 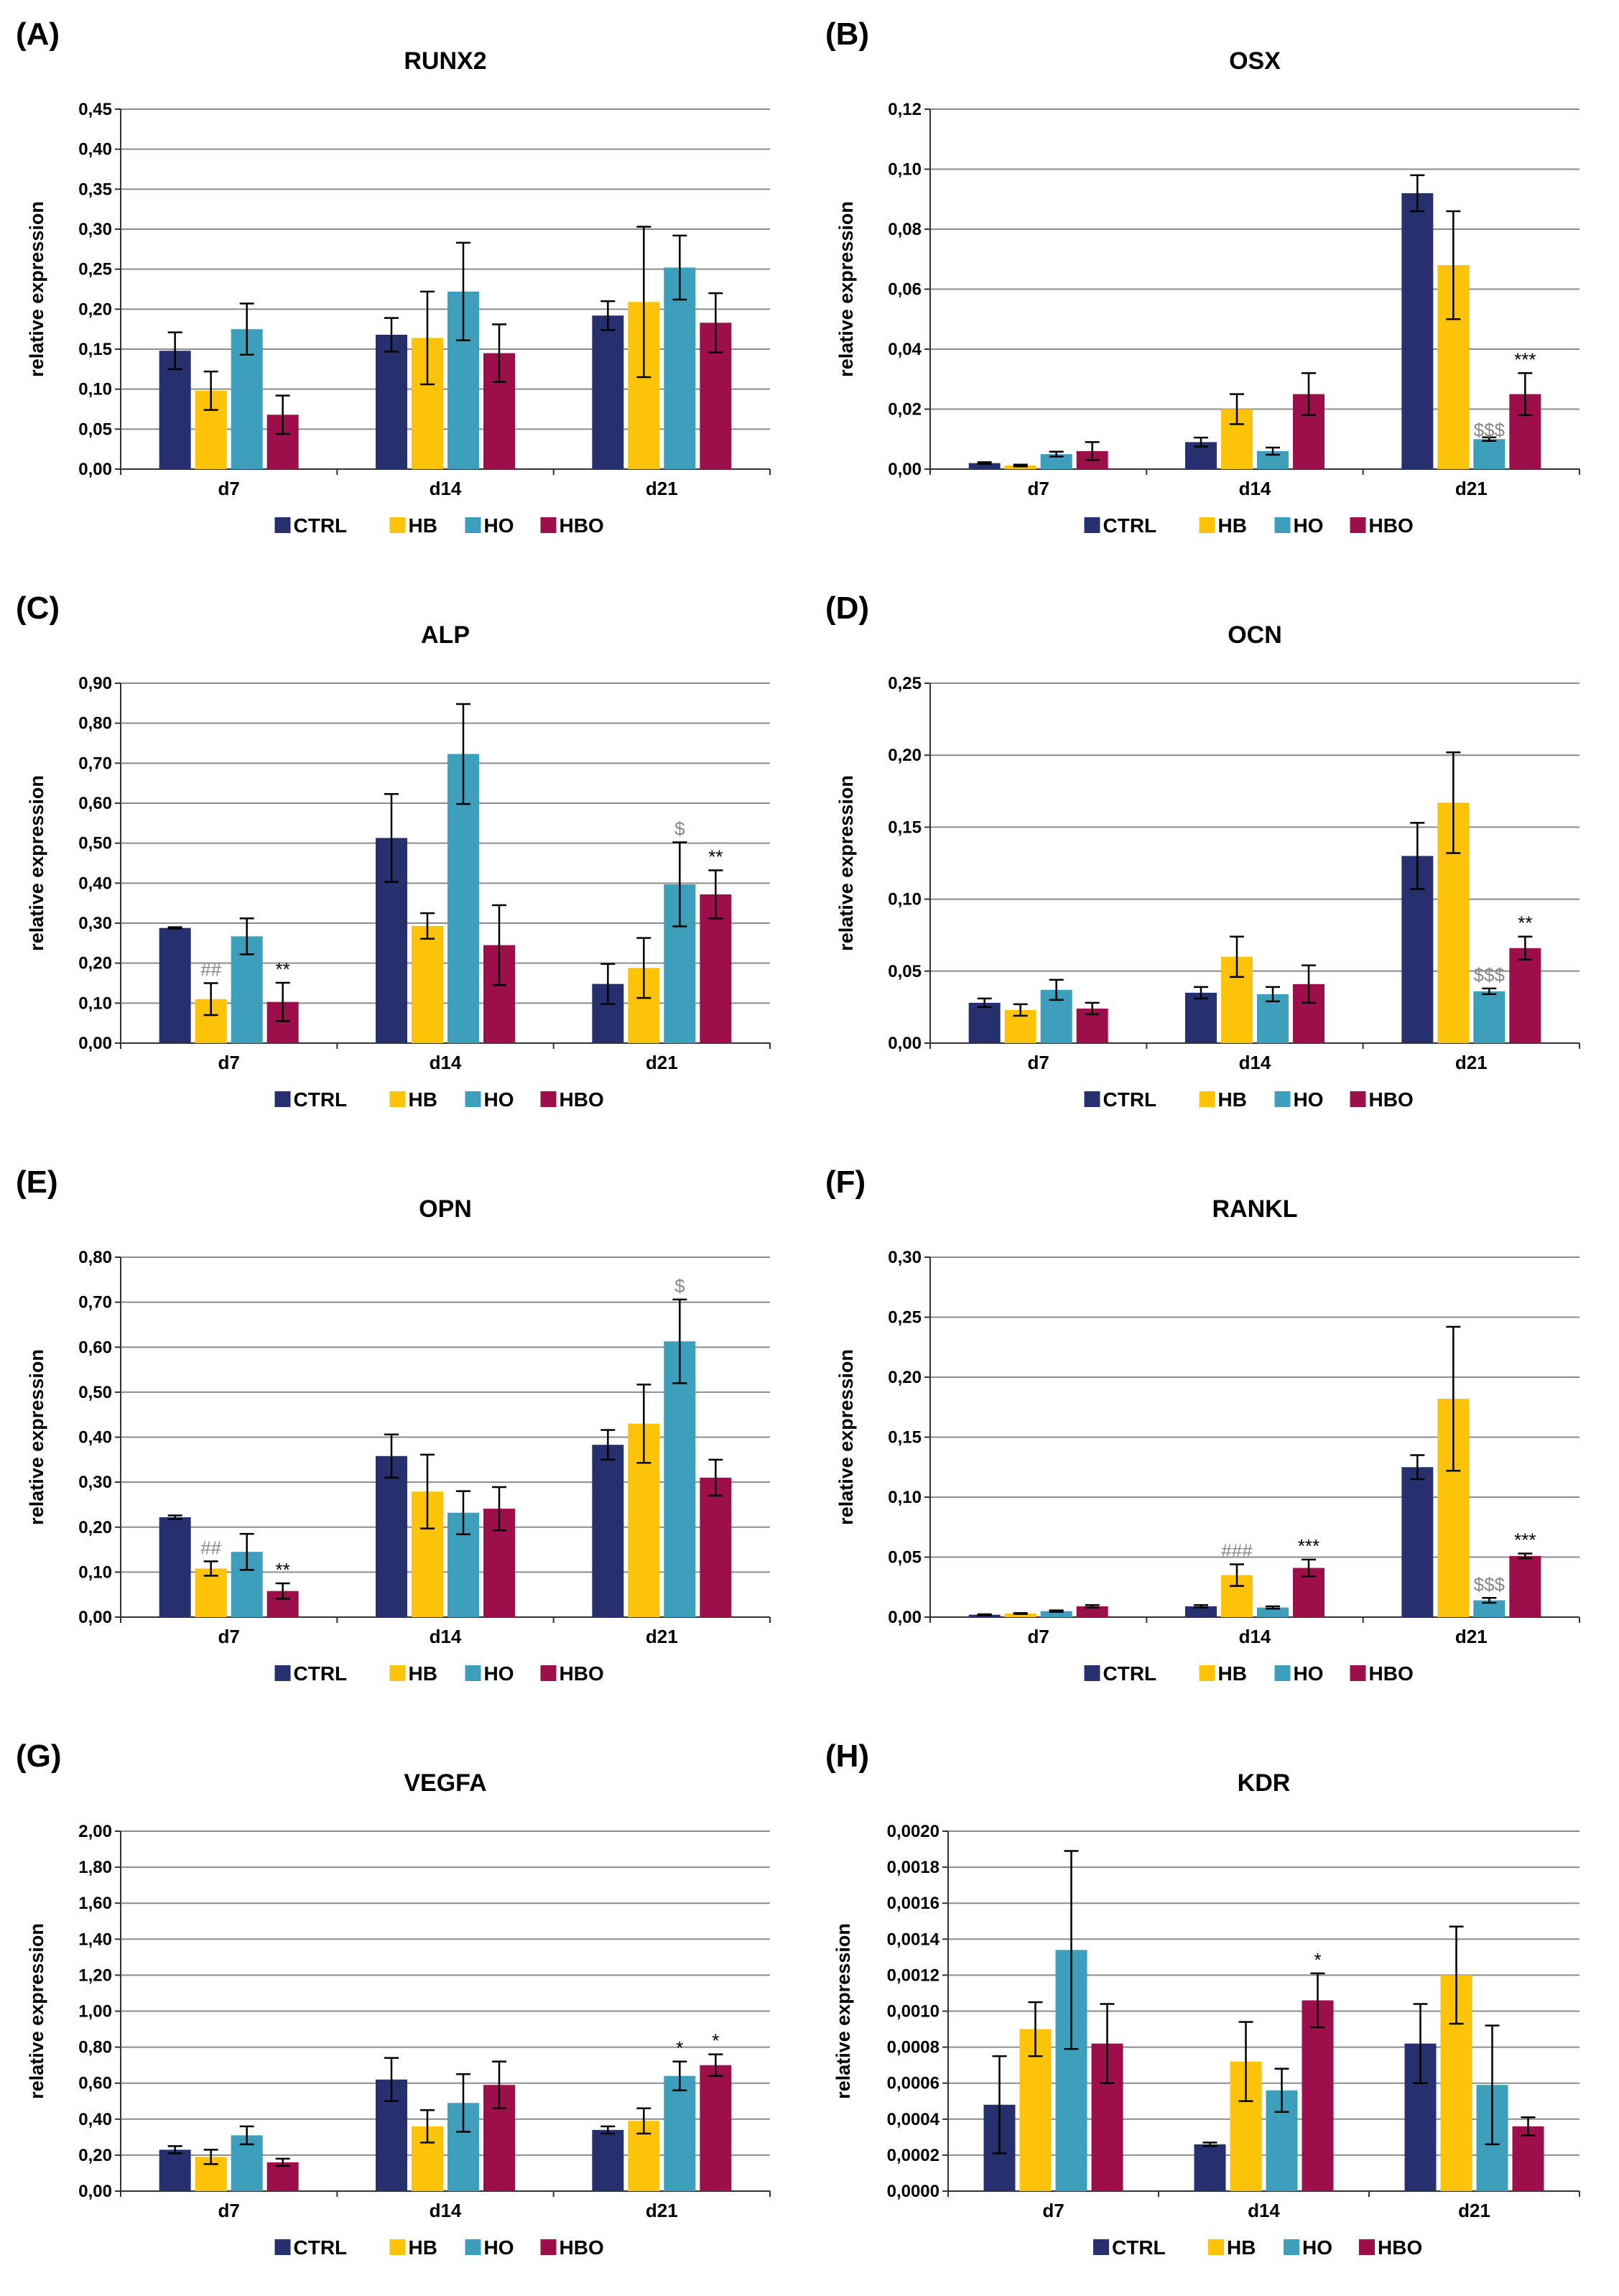 What do you see at coordinates (1020, 1615) in the screenshot?
I see `bar-hb-d7` at bounding box center [1020, 1615].